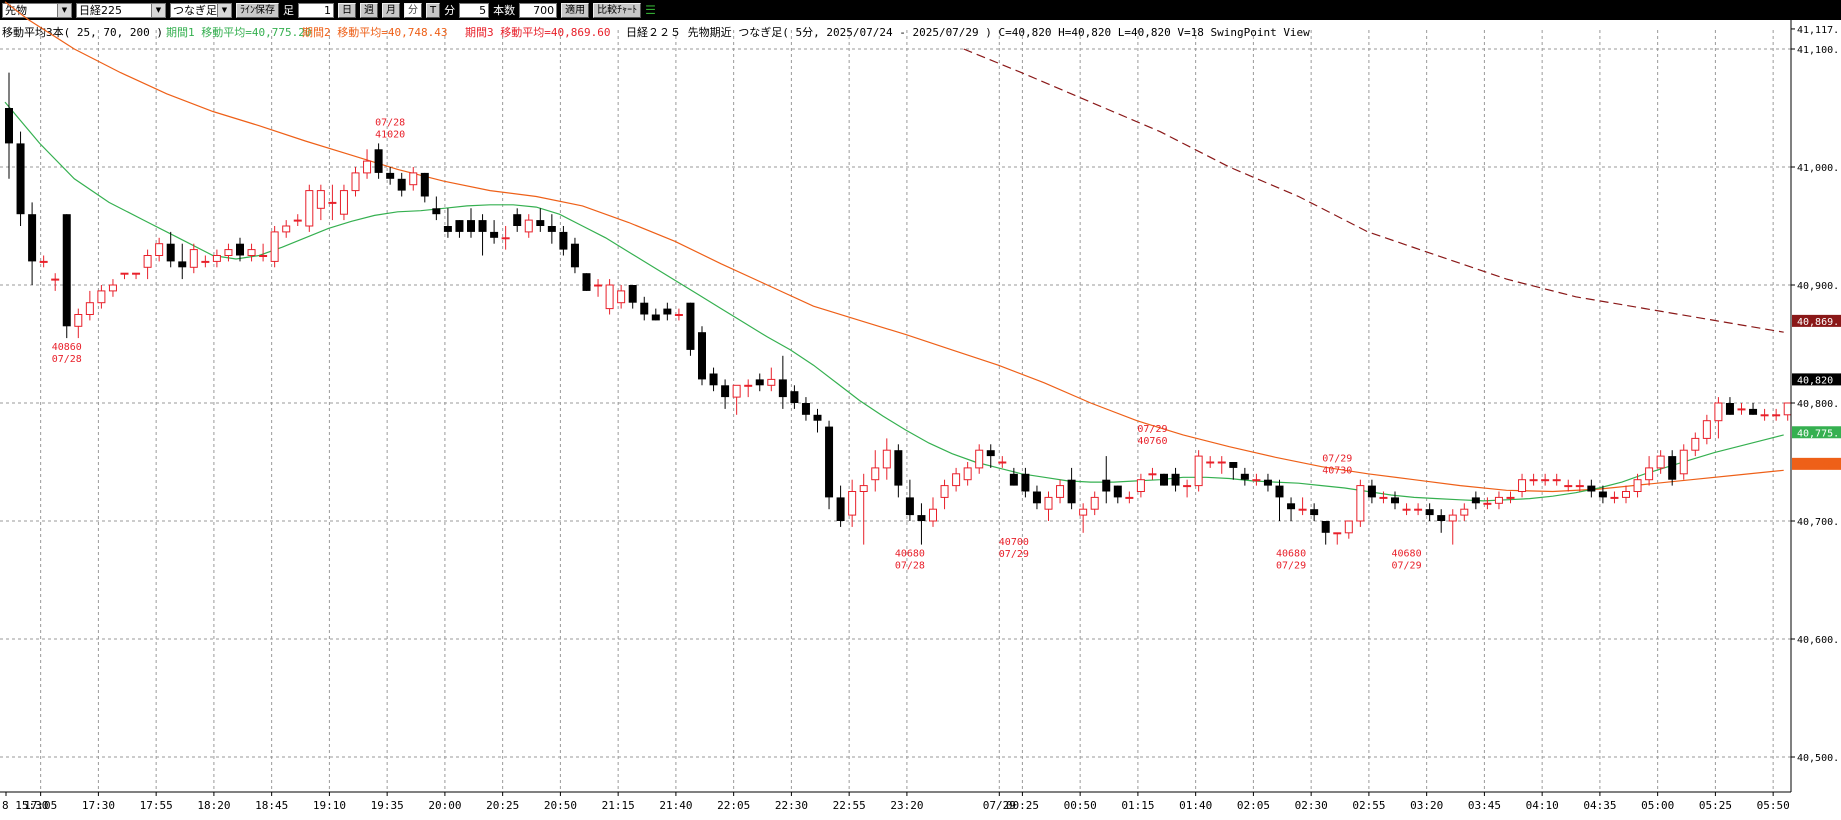 This screenshot has width=1841, height=820. Describe the element at coordinates (433, 10) in the screenshot. I see `tick-button: T` at that location.